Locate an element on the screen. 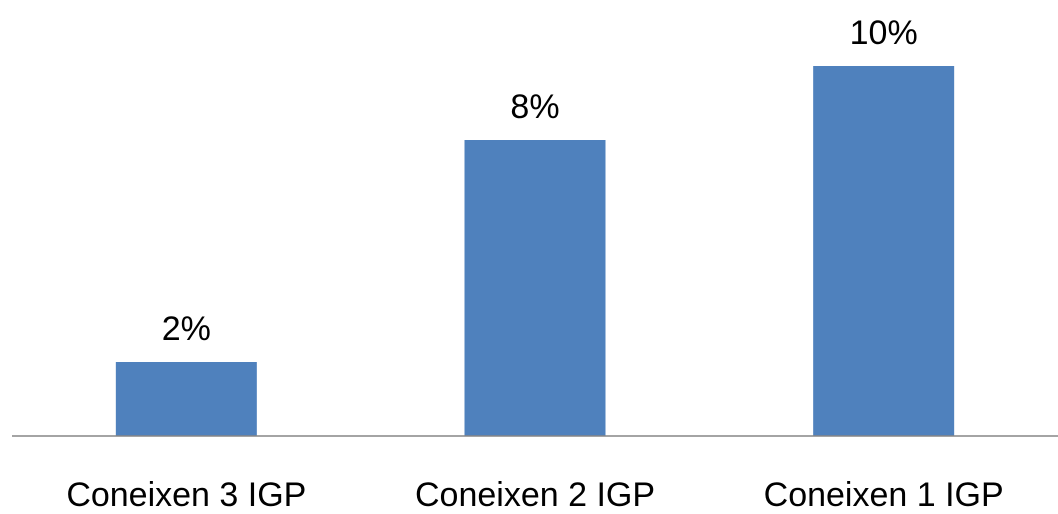 The height and width of the screenshot is (514, 1058). x-tick-label-1: Coneixen 3 IGP is located at coordinates (186, 492).